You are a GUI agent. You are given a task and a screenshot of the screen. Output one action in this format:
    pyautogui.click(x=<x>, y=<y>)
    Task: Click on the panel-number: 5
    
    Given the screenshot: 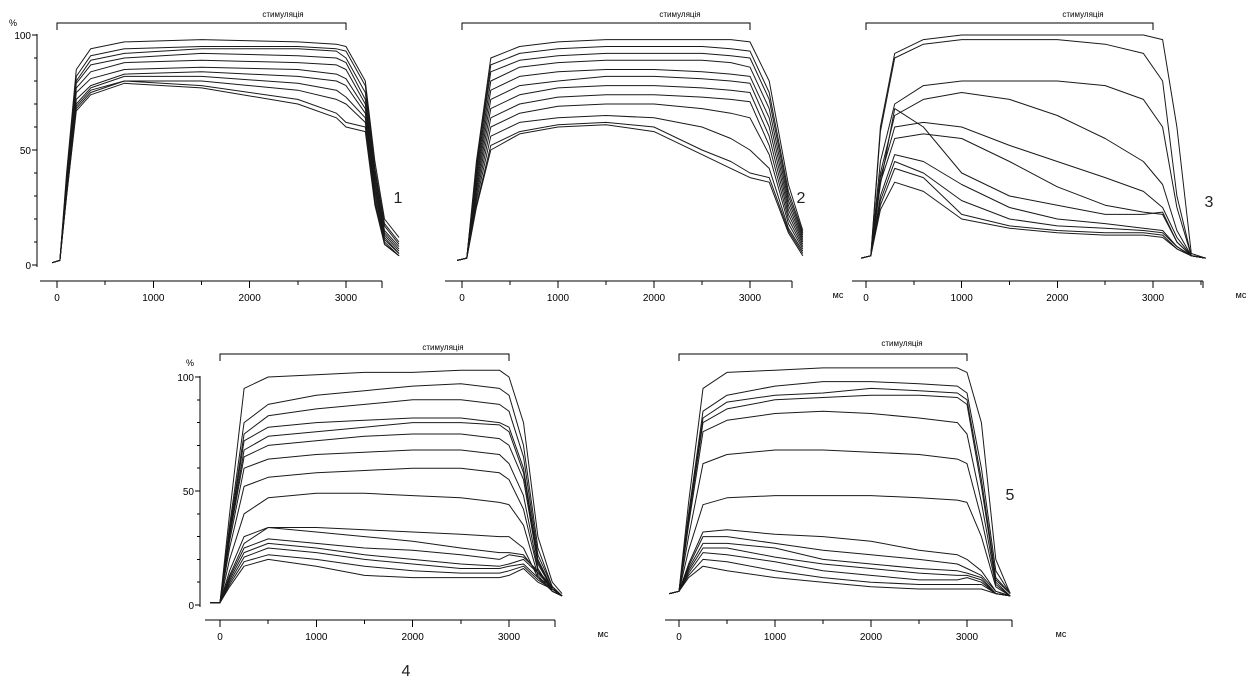 What is the action you would take?
    pyautogui.click(x=1010, y=495)
    